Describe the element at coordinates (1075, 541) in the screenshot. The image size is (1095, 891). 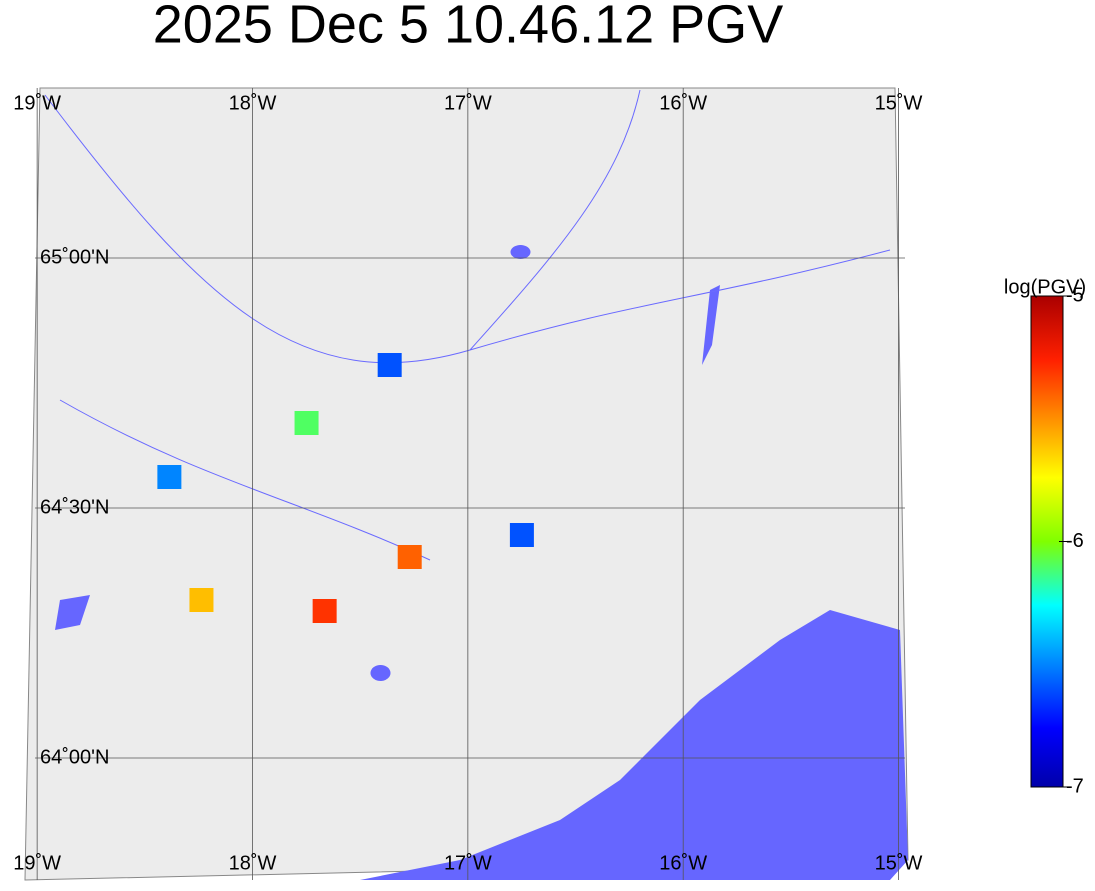
I see `colorbar-tick-label: -6` at that location.